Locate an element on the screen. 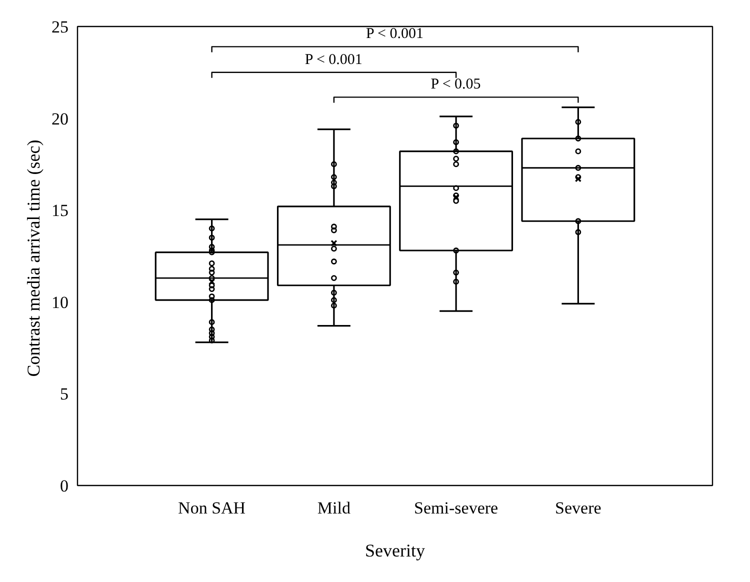 Image resolution: width=750 pixels, height=582 pixels. x-tick-label: Semi-severe is located at coordinates (456, 508).